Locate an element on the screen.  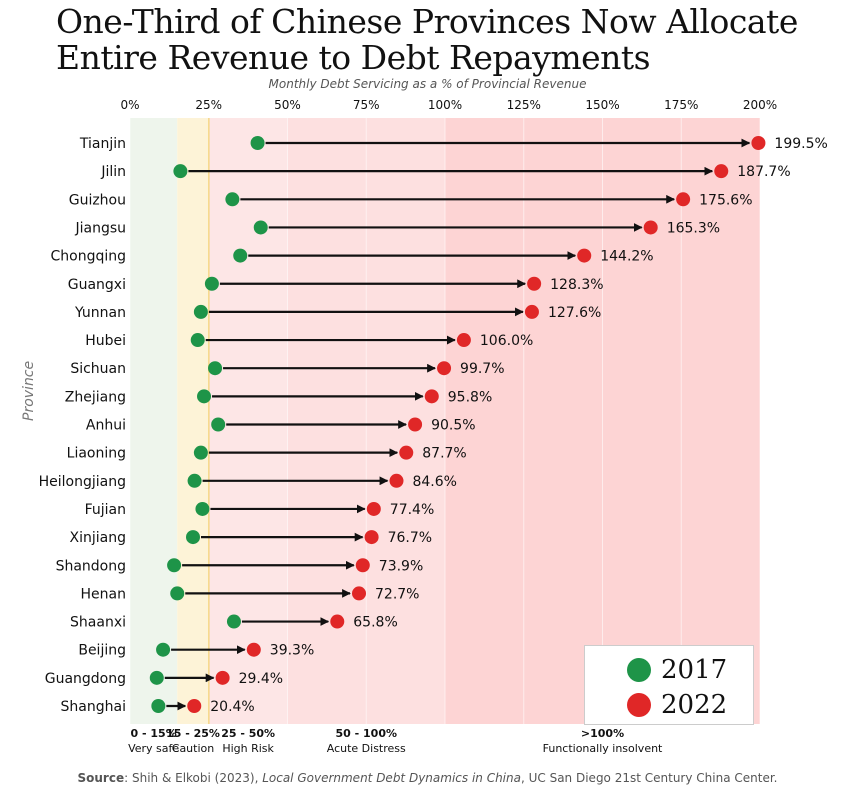
province-label: Jilin is located at coordinates (113, 172).